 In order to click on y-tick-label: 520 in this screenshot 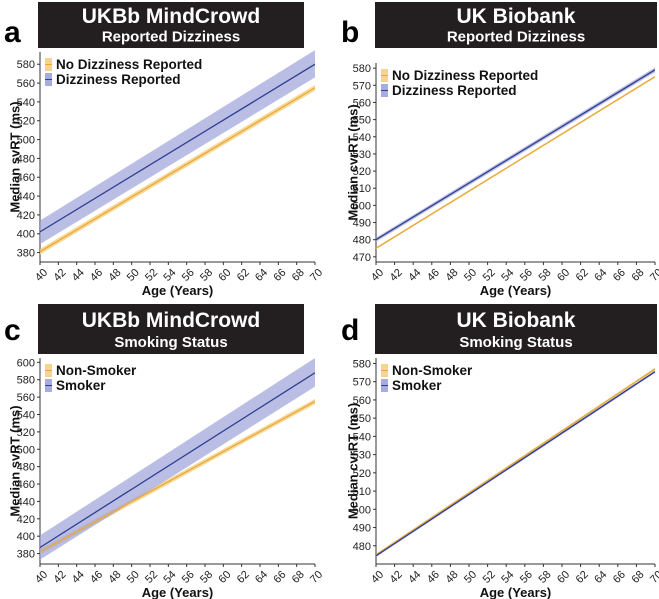, I will do `click(362, 172)`.